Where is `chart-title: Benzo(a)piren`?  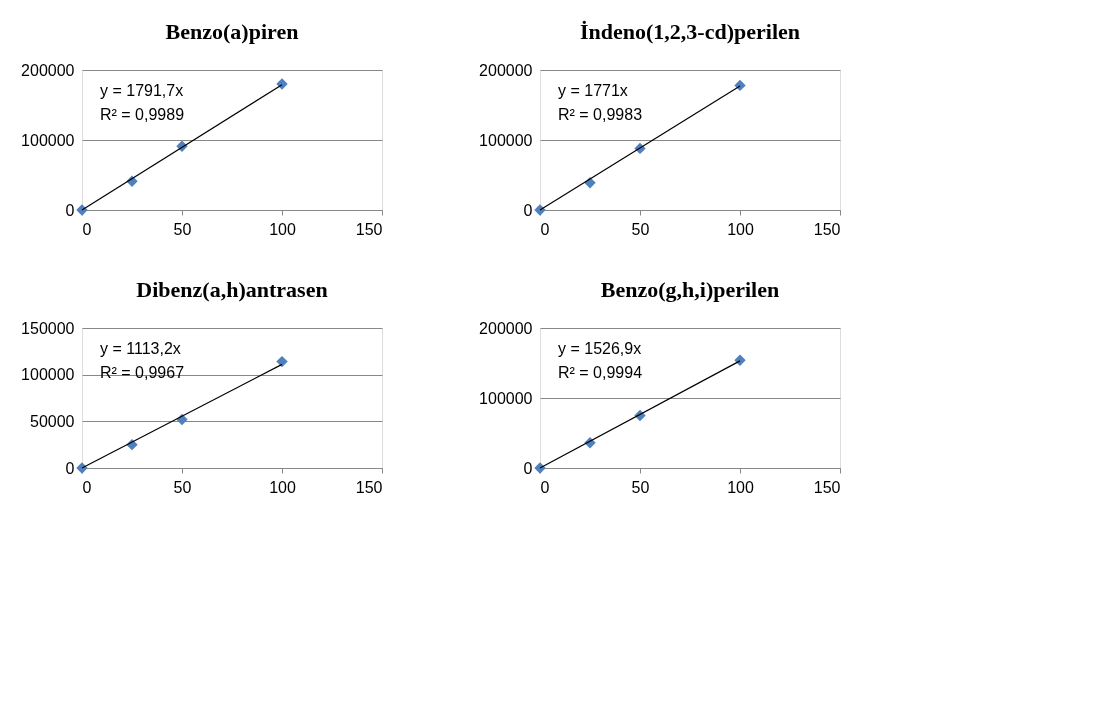
chart-title: Benzo(a)piren is located at coordinates (232, 31).